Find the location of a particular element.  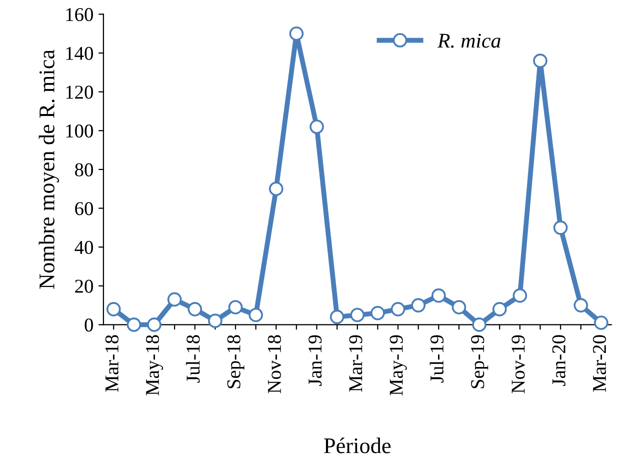

x-tick-label: Nov-19 is located at coordinates (518, 364).